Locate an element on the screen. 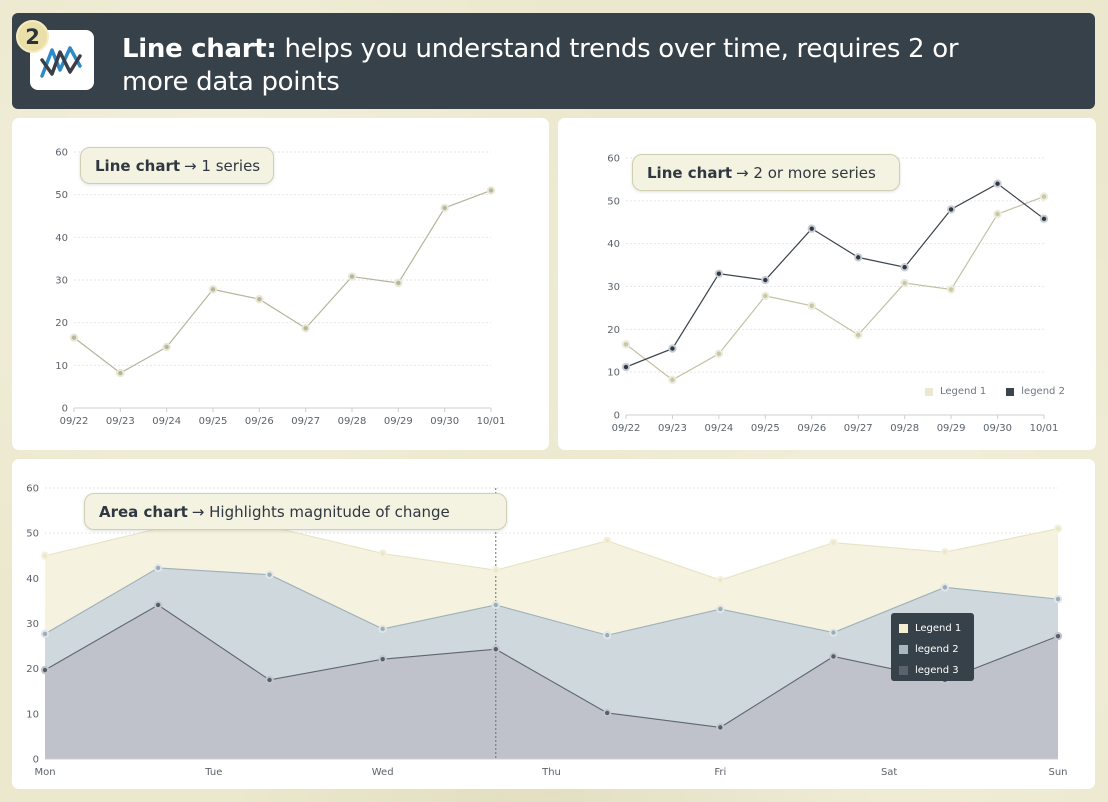  tooltip-label: legend 2 is located at coordinates (937, 649).